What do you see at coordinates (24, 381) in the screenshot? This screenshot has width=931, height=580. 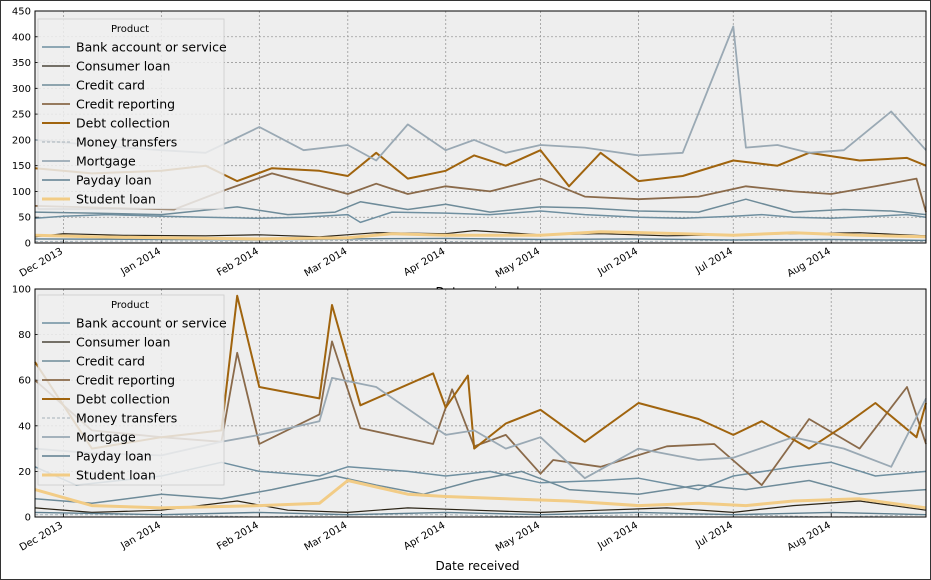 I see `y-tick-label: 60` at bounding box center [24, 381].